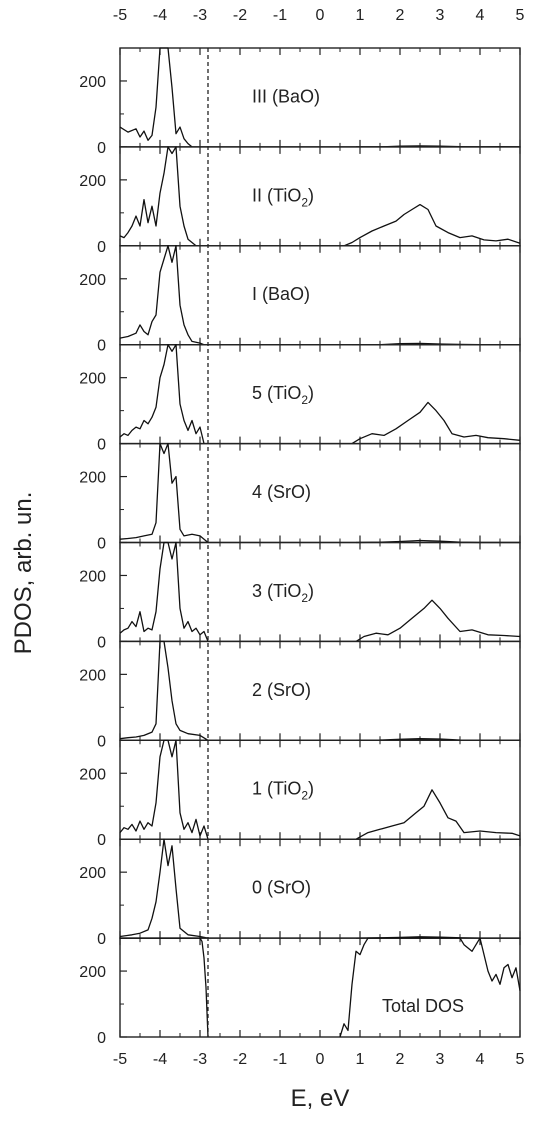 The height and width of the screenshot is (1121, 550). Describe the element at coordinates (360, 1059) in the screenshot. I see `bottom-x-tick-label: 1` at that location.